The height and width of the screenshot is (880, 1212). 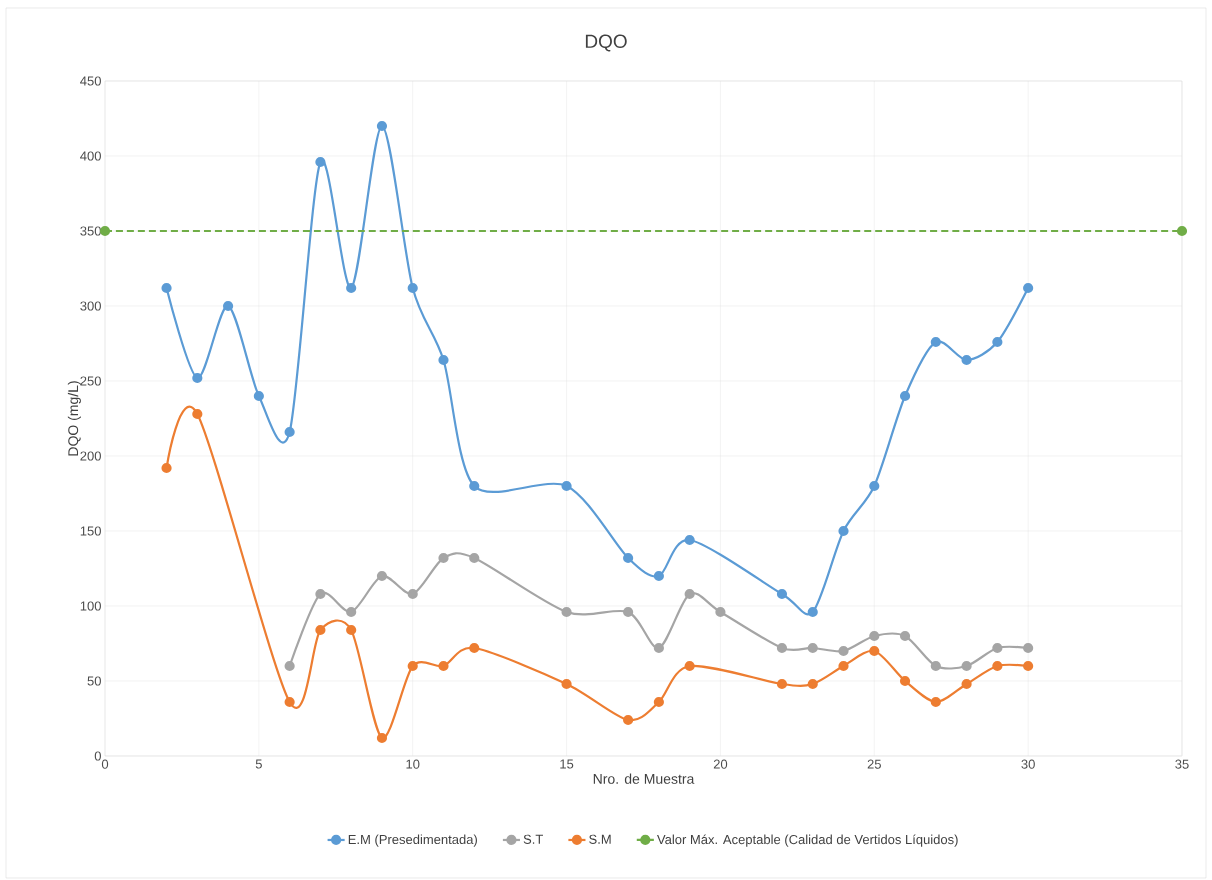 What do you see at coordinates (90, 456) in the screenshot?
I see `y-tick-label: 200` at bounding box center [90, 456].